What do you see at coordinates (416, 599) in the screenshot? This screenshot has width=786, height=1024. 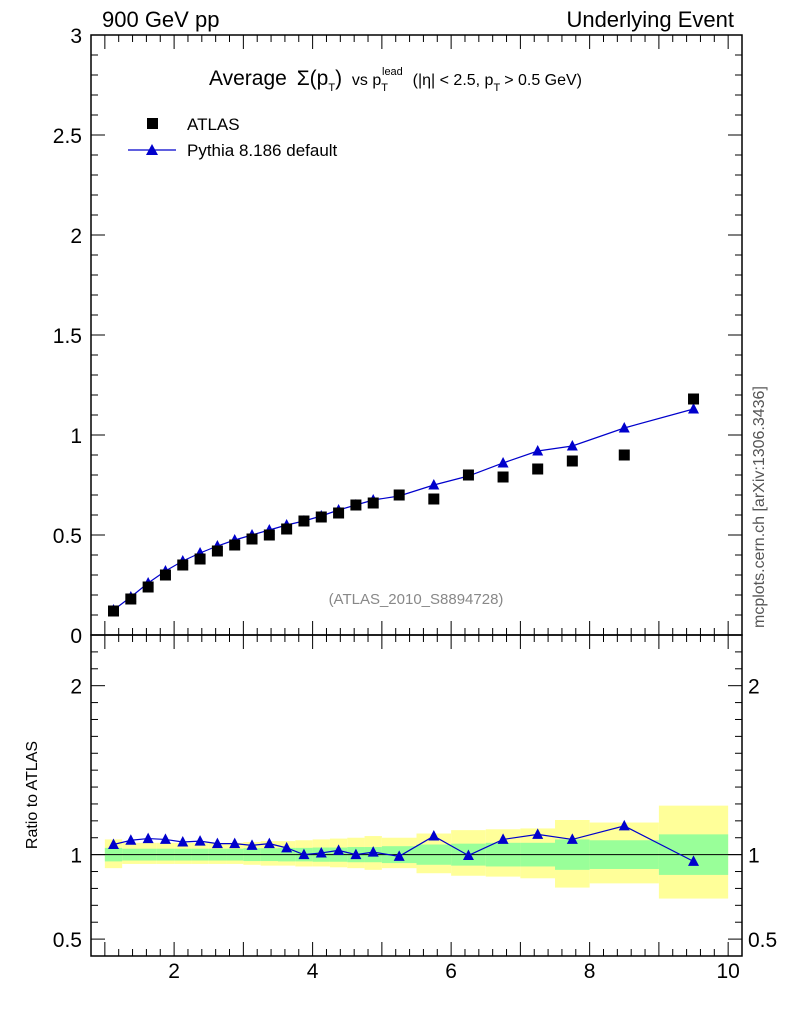 I see `analysis-label: (ATLAS_2010_S8894728)` at bounding box center [416, 599].